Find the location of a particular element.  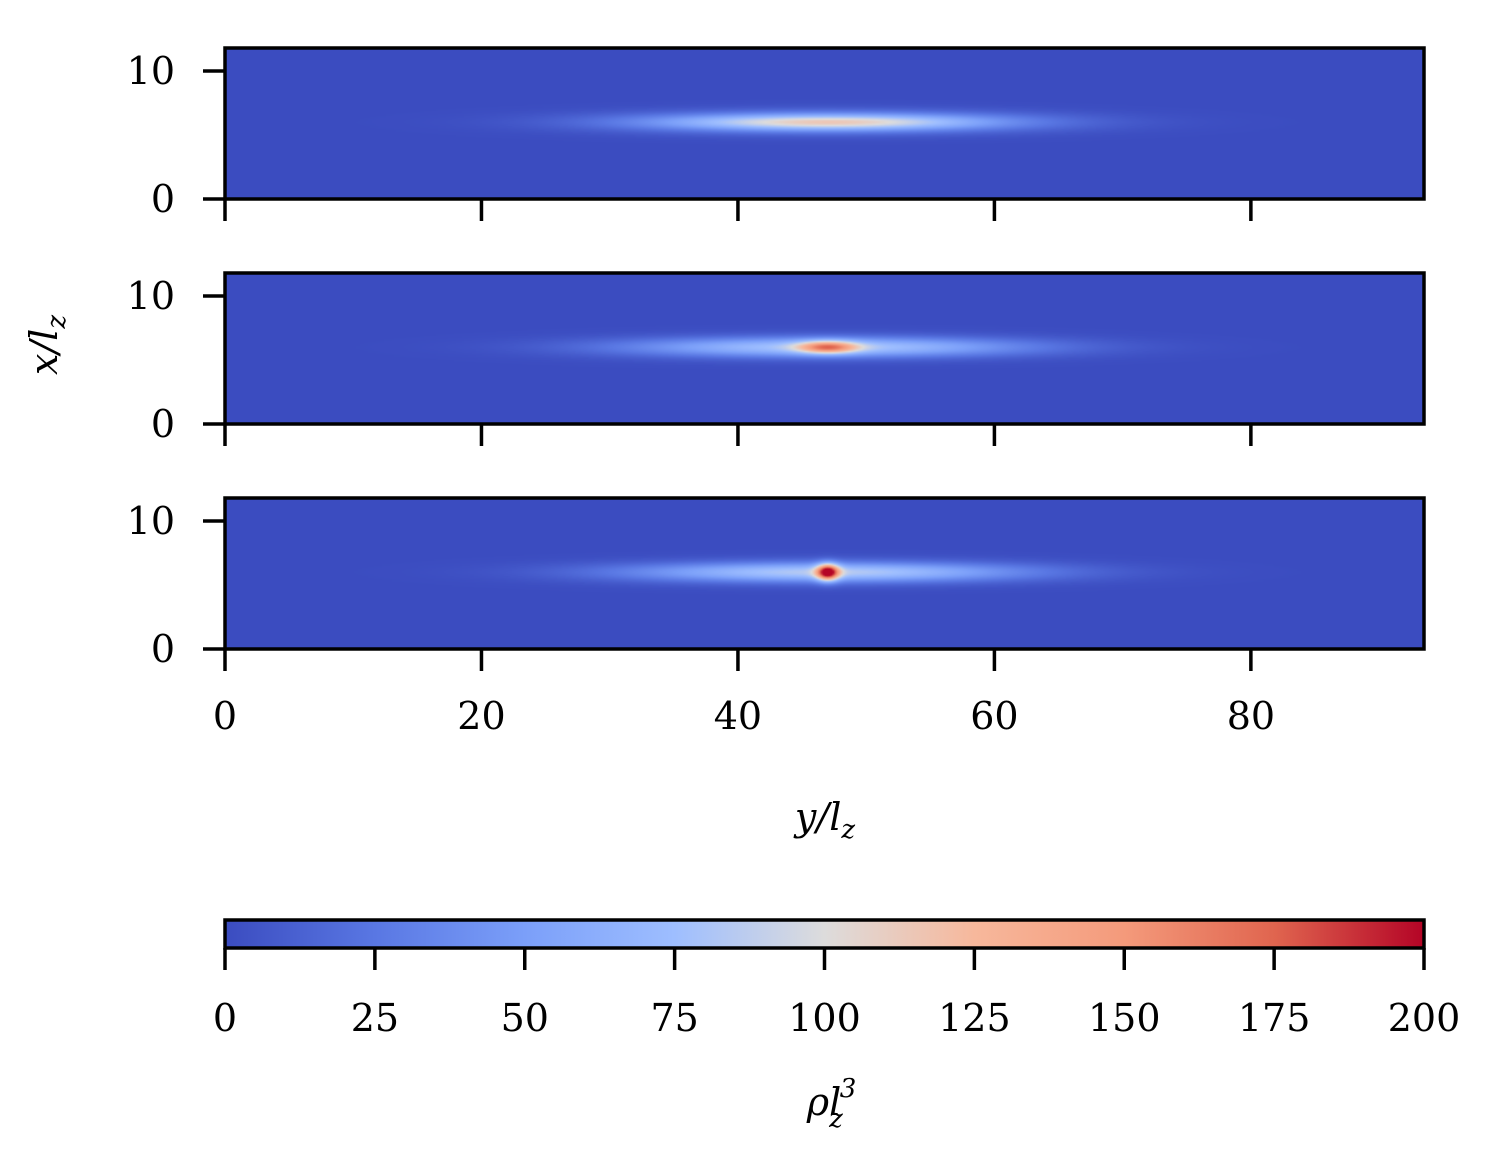

colorbar-tick-label: 50 is located at coordinates (525, 1018).